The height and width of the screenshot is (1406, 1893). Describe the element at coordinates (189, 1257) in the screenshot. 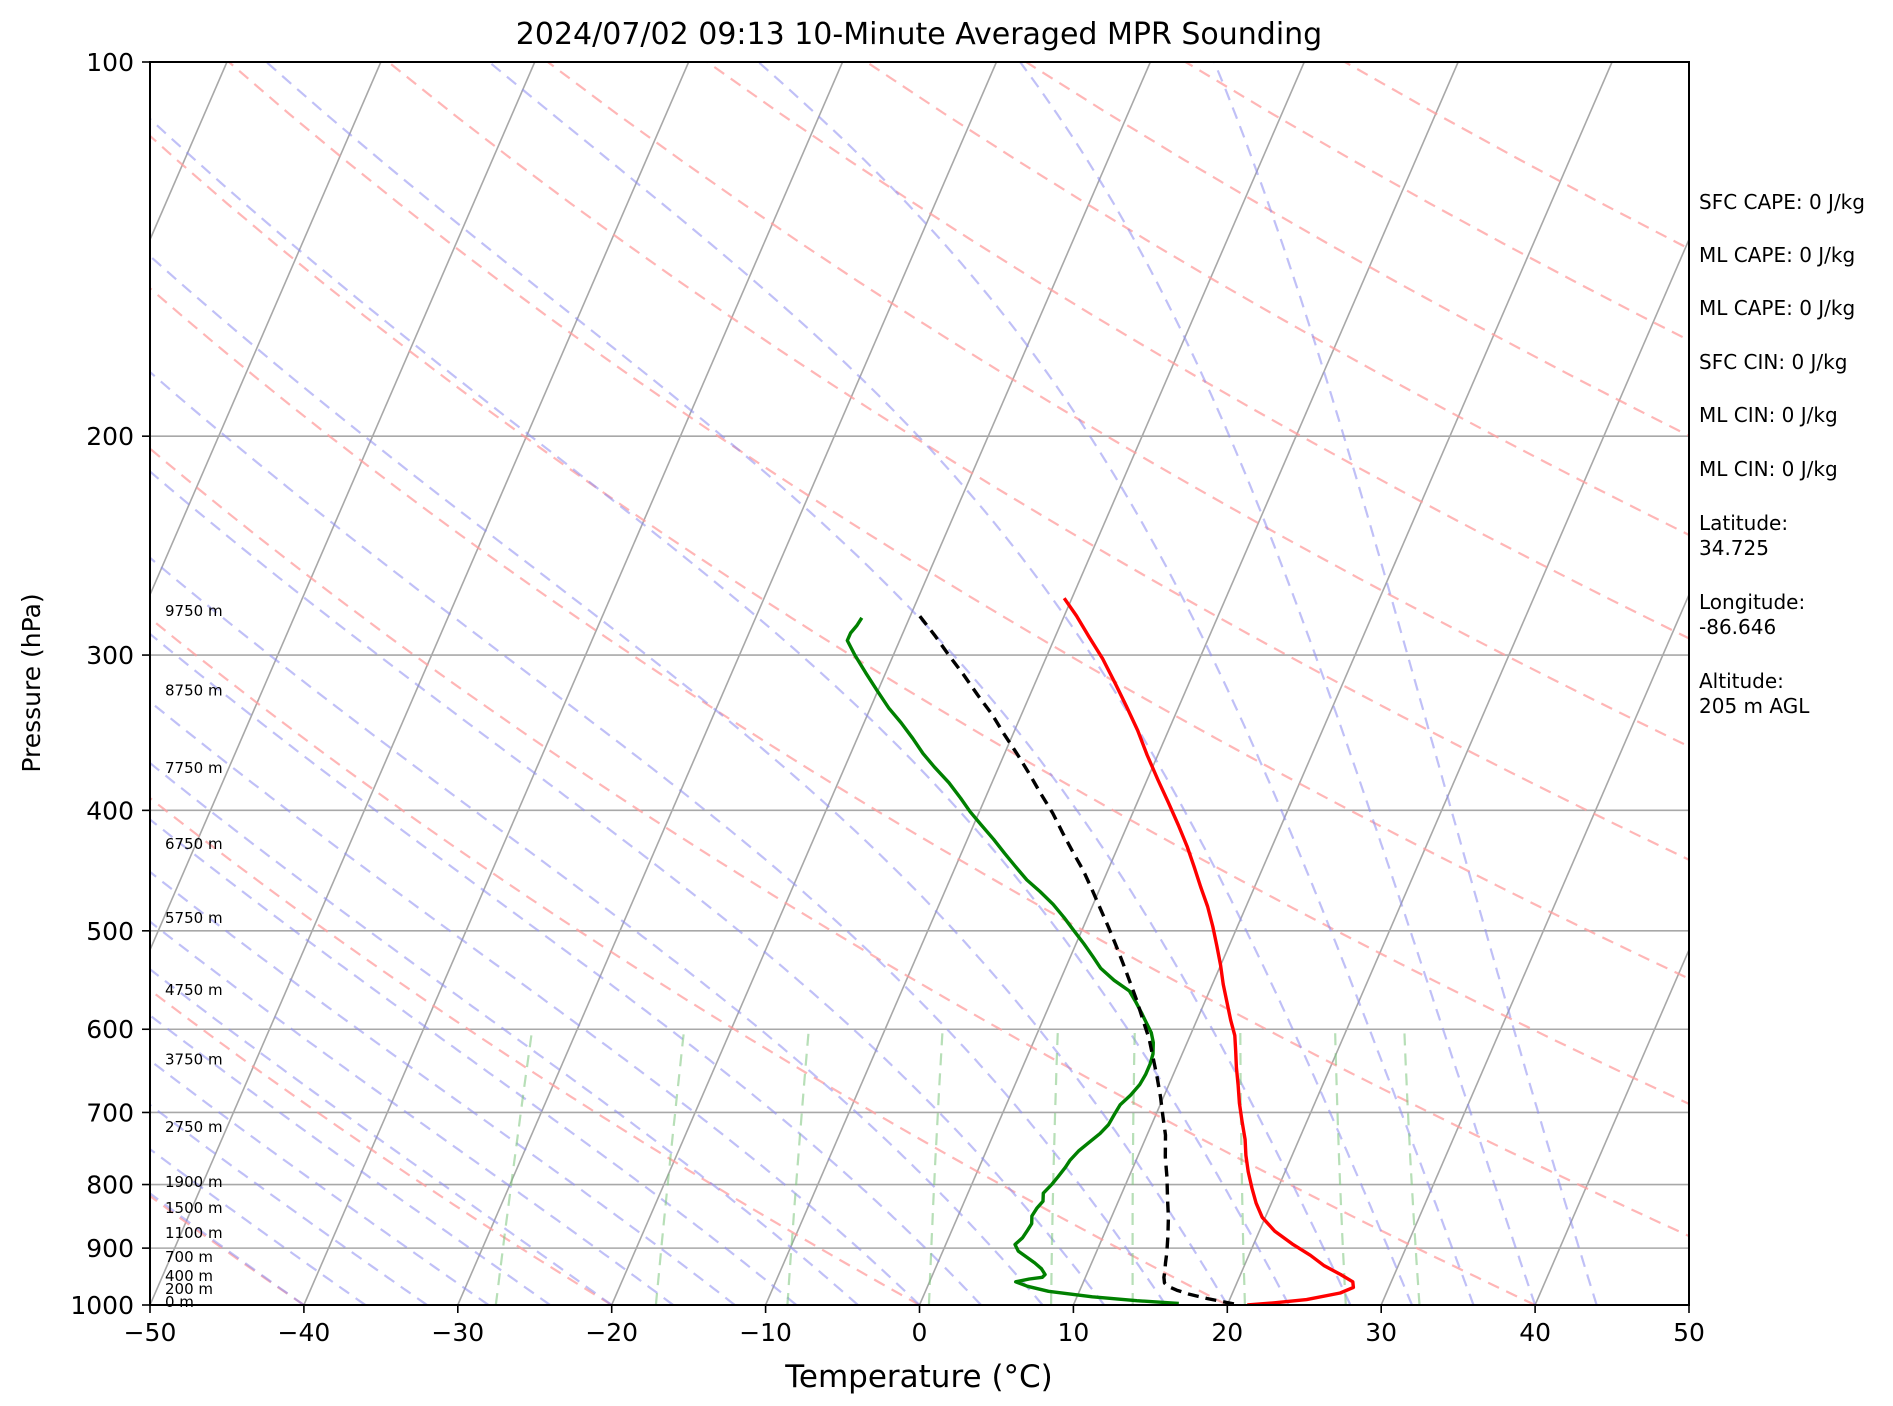

I see `height-label: 700 m` at that location.